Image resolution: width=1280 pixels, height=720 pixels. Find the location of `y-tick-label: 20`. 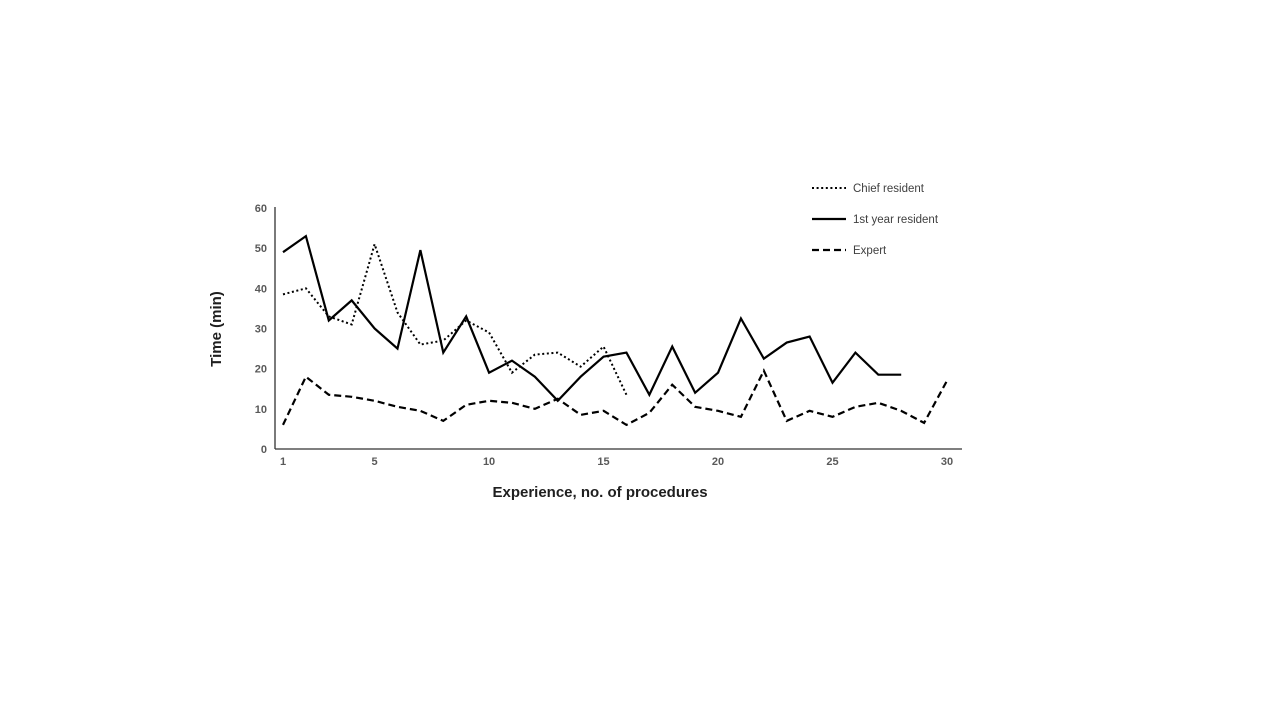

y-tick-label: 20 is located at coordinates (261, 370).